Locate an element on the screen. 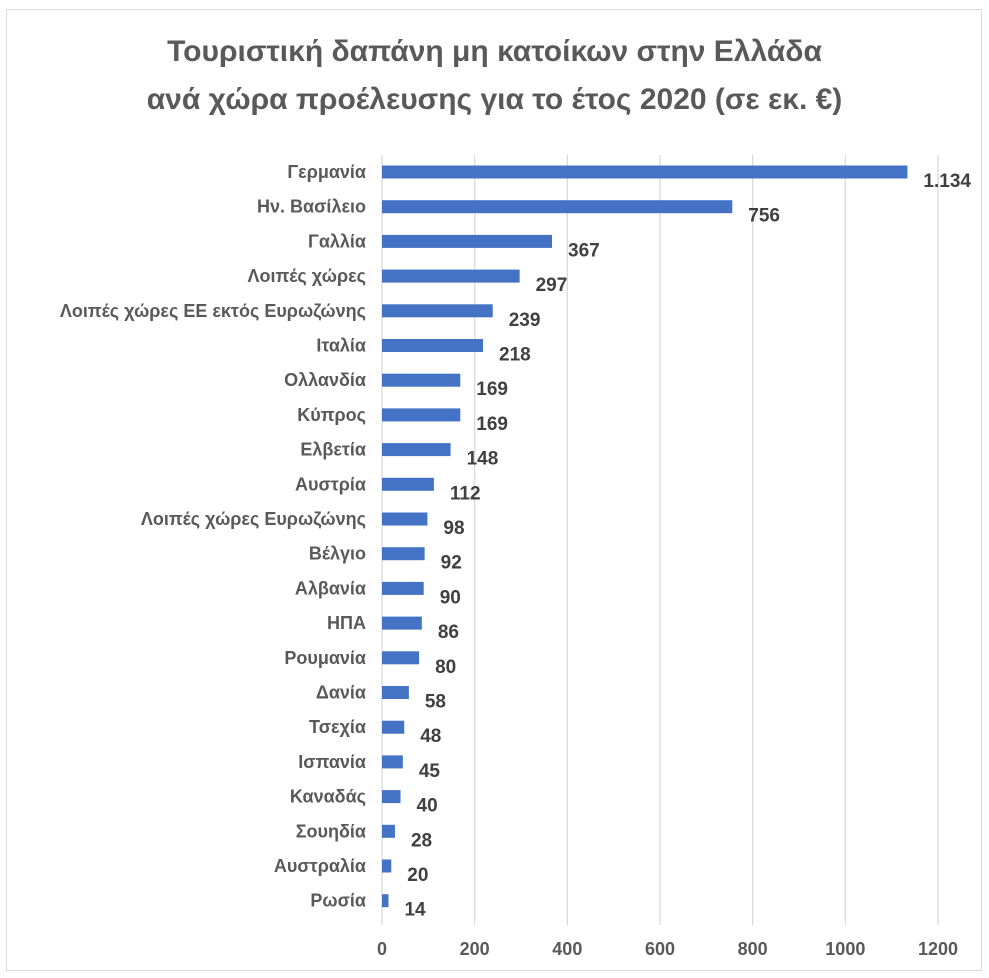 This screenshot has width=989, height=978. data-label: 28 is located at coordinates (421, 840).